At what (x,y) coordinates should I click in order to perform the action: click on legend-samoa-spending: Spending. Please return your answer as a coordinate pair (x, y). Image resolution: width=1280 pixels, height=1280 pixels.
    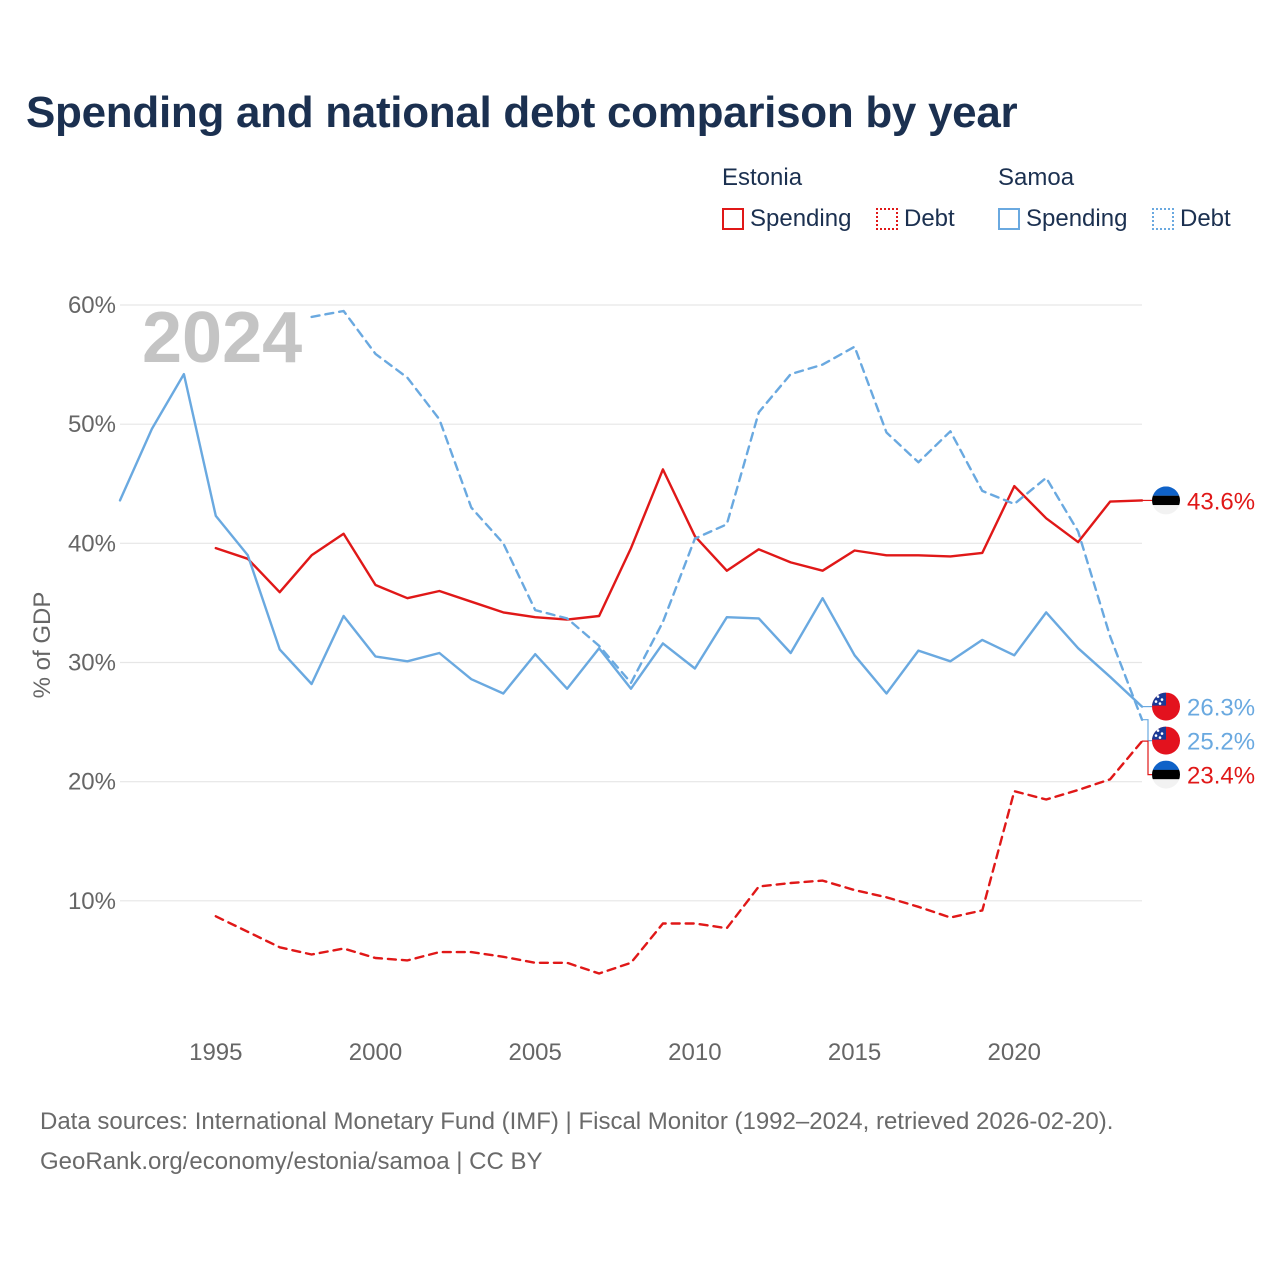
    Looking at the image, I should click on (1062, 219).